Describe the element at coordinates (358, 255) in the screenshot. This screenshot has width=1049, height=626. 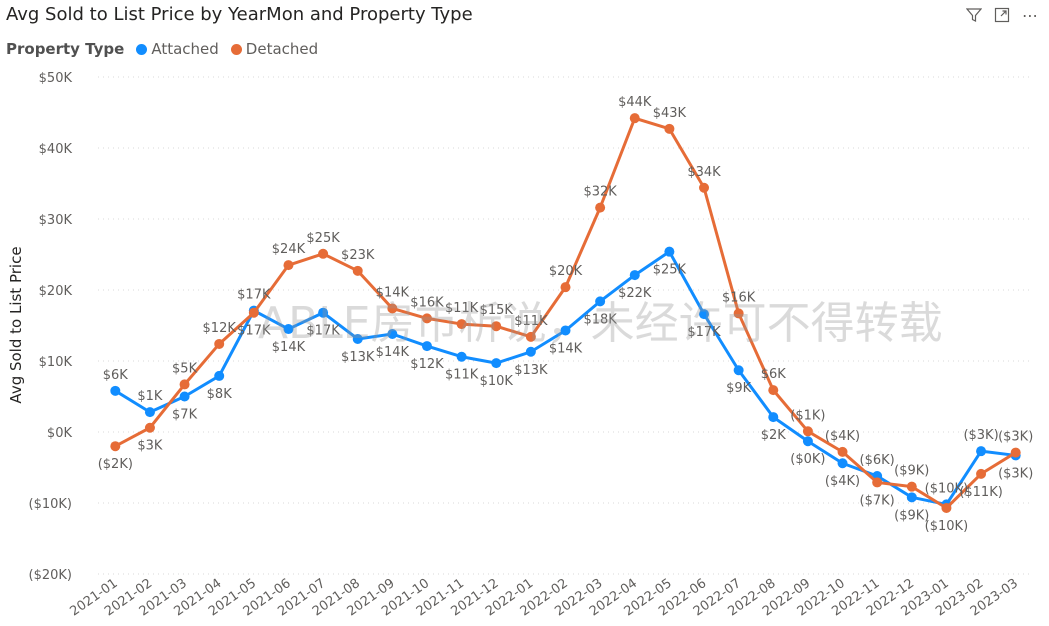
I see `data-label-detached: $23K` at that location.